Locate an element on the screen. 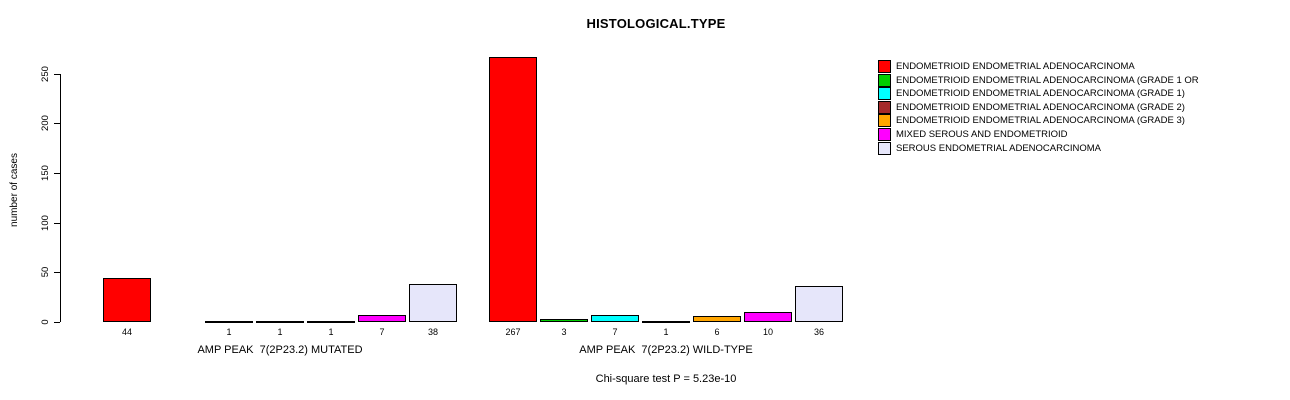 The image size is (1290, 400). bar-value-label: 10 is located at coordinates (767, 332).